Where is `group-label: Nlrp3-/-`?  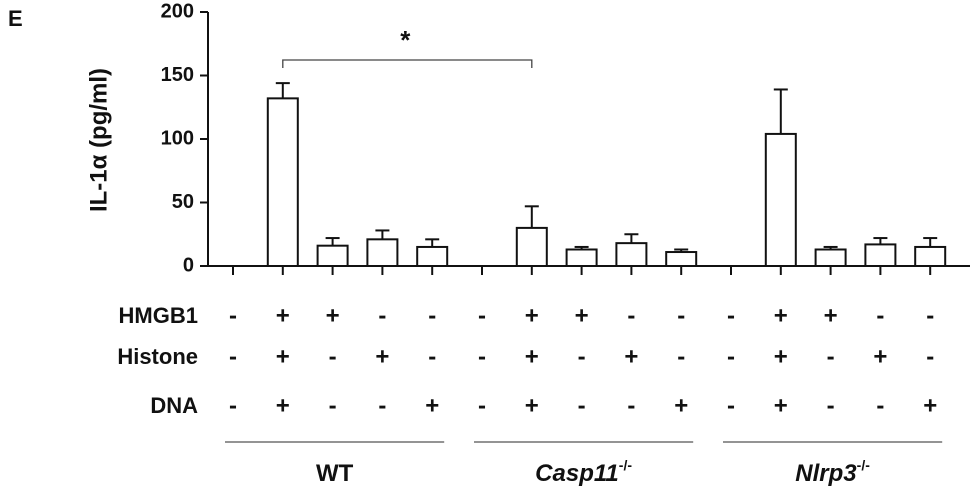 group-label: Nlrp3-/- is located at coordinates (832, 472).